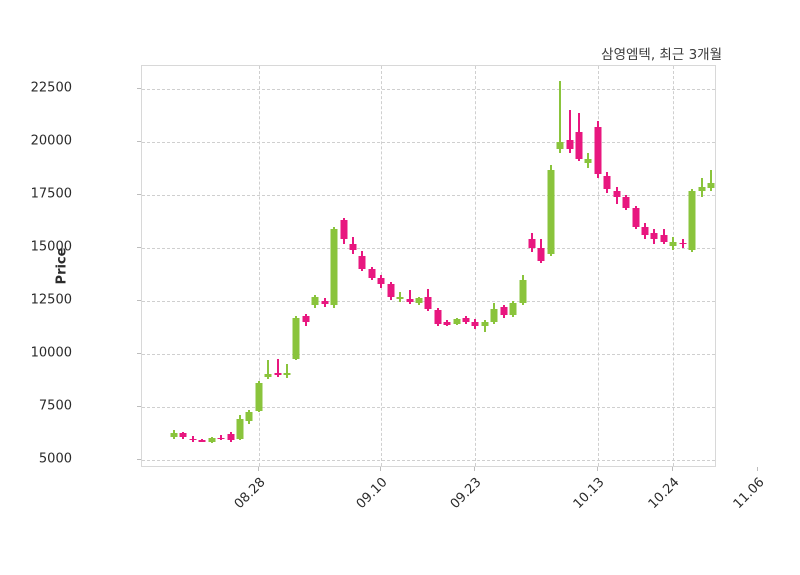 Image resolution: width=800 pixels, height=575 pixels. I want to click on x-tick-label: 09.10, so click(372, 493).